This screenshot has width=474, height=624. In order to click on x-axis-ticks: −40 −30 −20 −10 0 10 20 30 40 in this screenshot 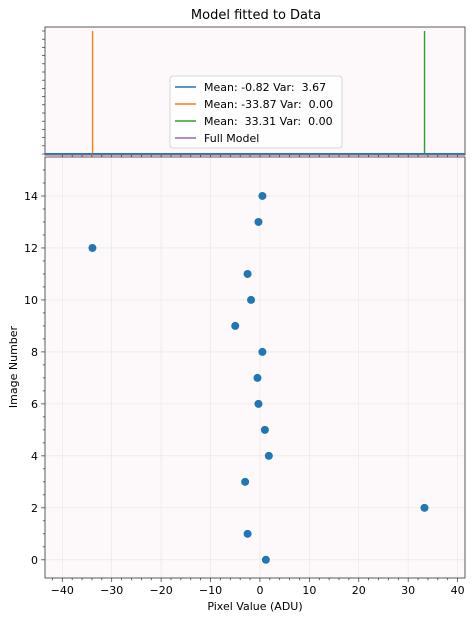, I will do `click(258, 587)`.